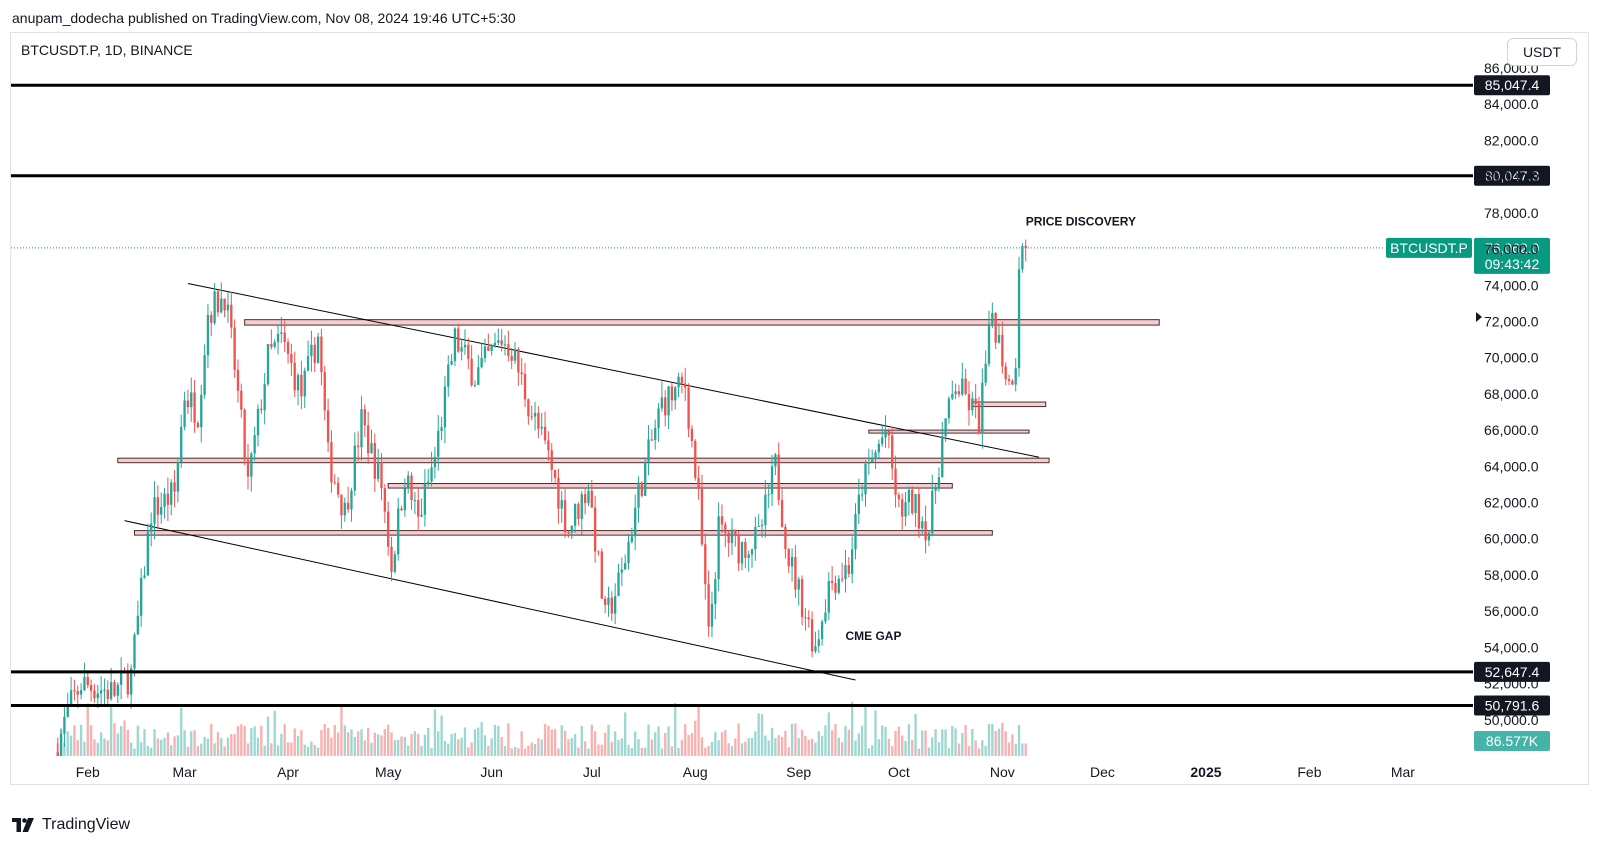 The image size is (1600, 845). What do you see at coordinates (107, 50) in the screenshot?
I see `symbol-info: BTCUSDT.P, 1D, BINANCE` at bounding box center [107, 50].